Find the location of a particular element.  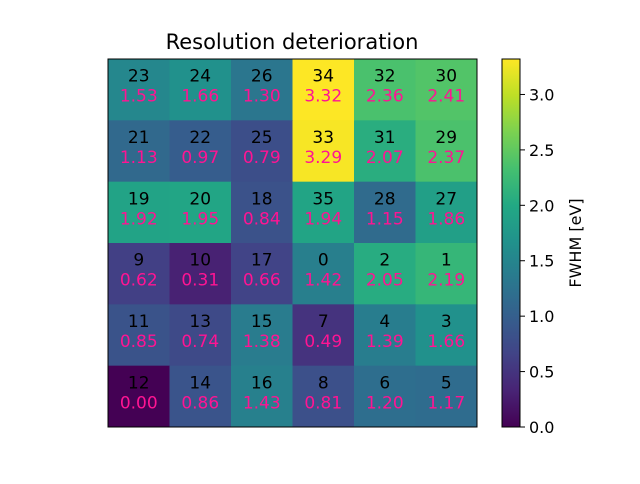

cell-id-label: 15 is located at coordinates (262, 322).